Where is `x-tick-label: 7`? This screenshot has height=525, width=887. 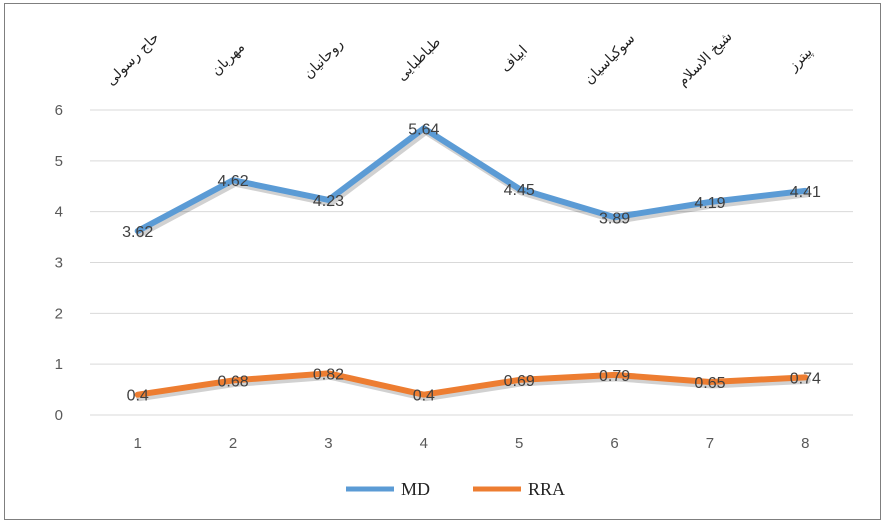
x-tick-label: 7 is located at coordinates (710, 443).